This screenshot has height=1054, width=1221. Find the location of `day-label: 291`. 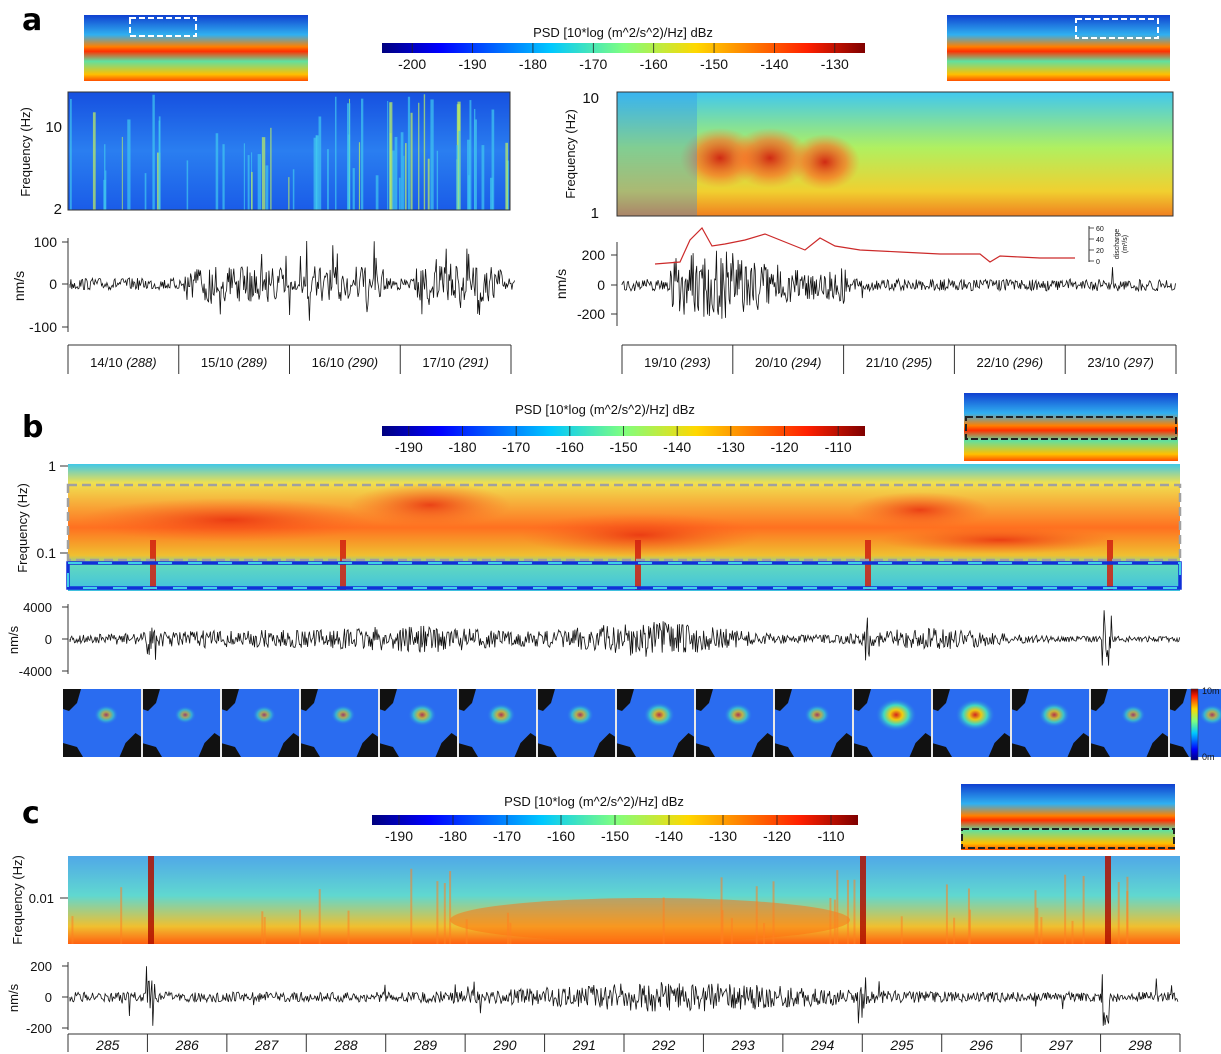

day-label: 291 is located at coordinates (584, 1045).